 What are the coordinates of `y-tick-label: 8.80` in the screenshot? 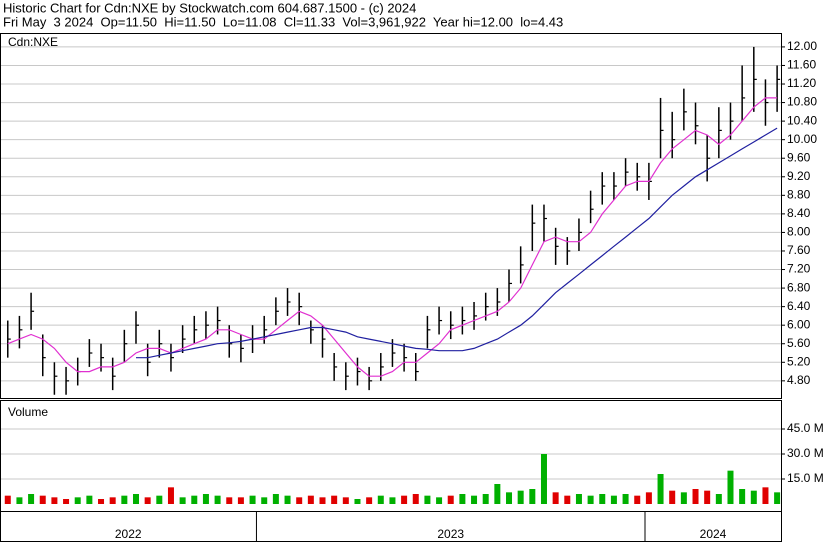 It's located at (799, 194).